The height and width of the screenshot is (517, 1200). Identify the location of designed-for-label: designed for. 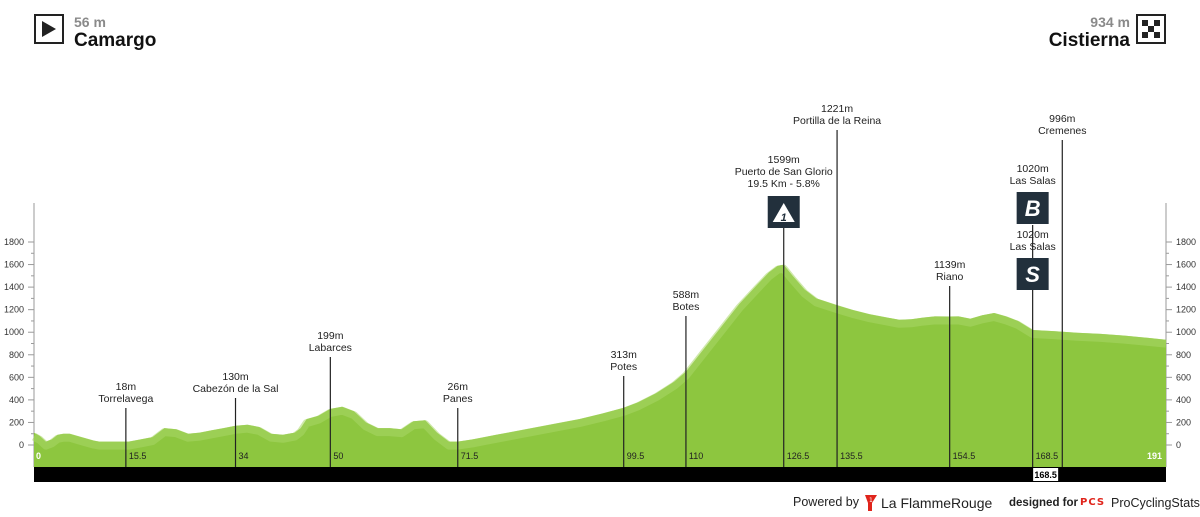
(1044, 503).